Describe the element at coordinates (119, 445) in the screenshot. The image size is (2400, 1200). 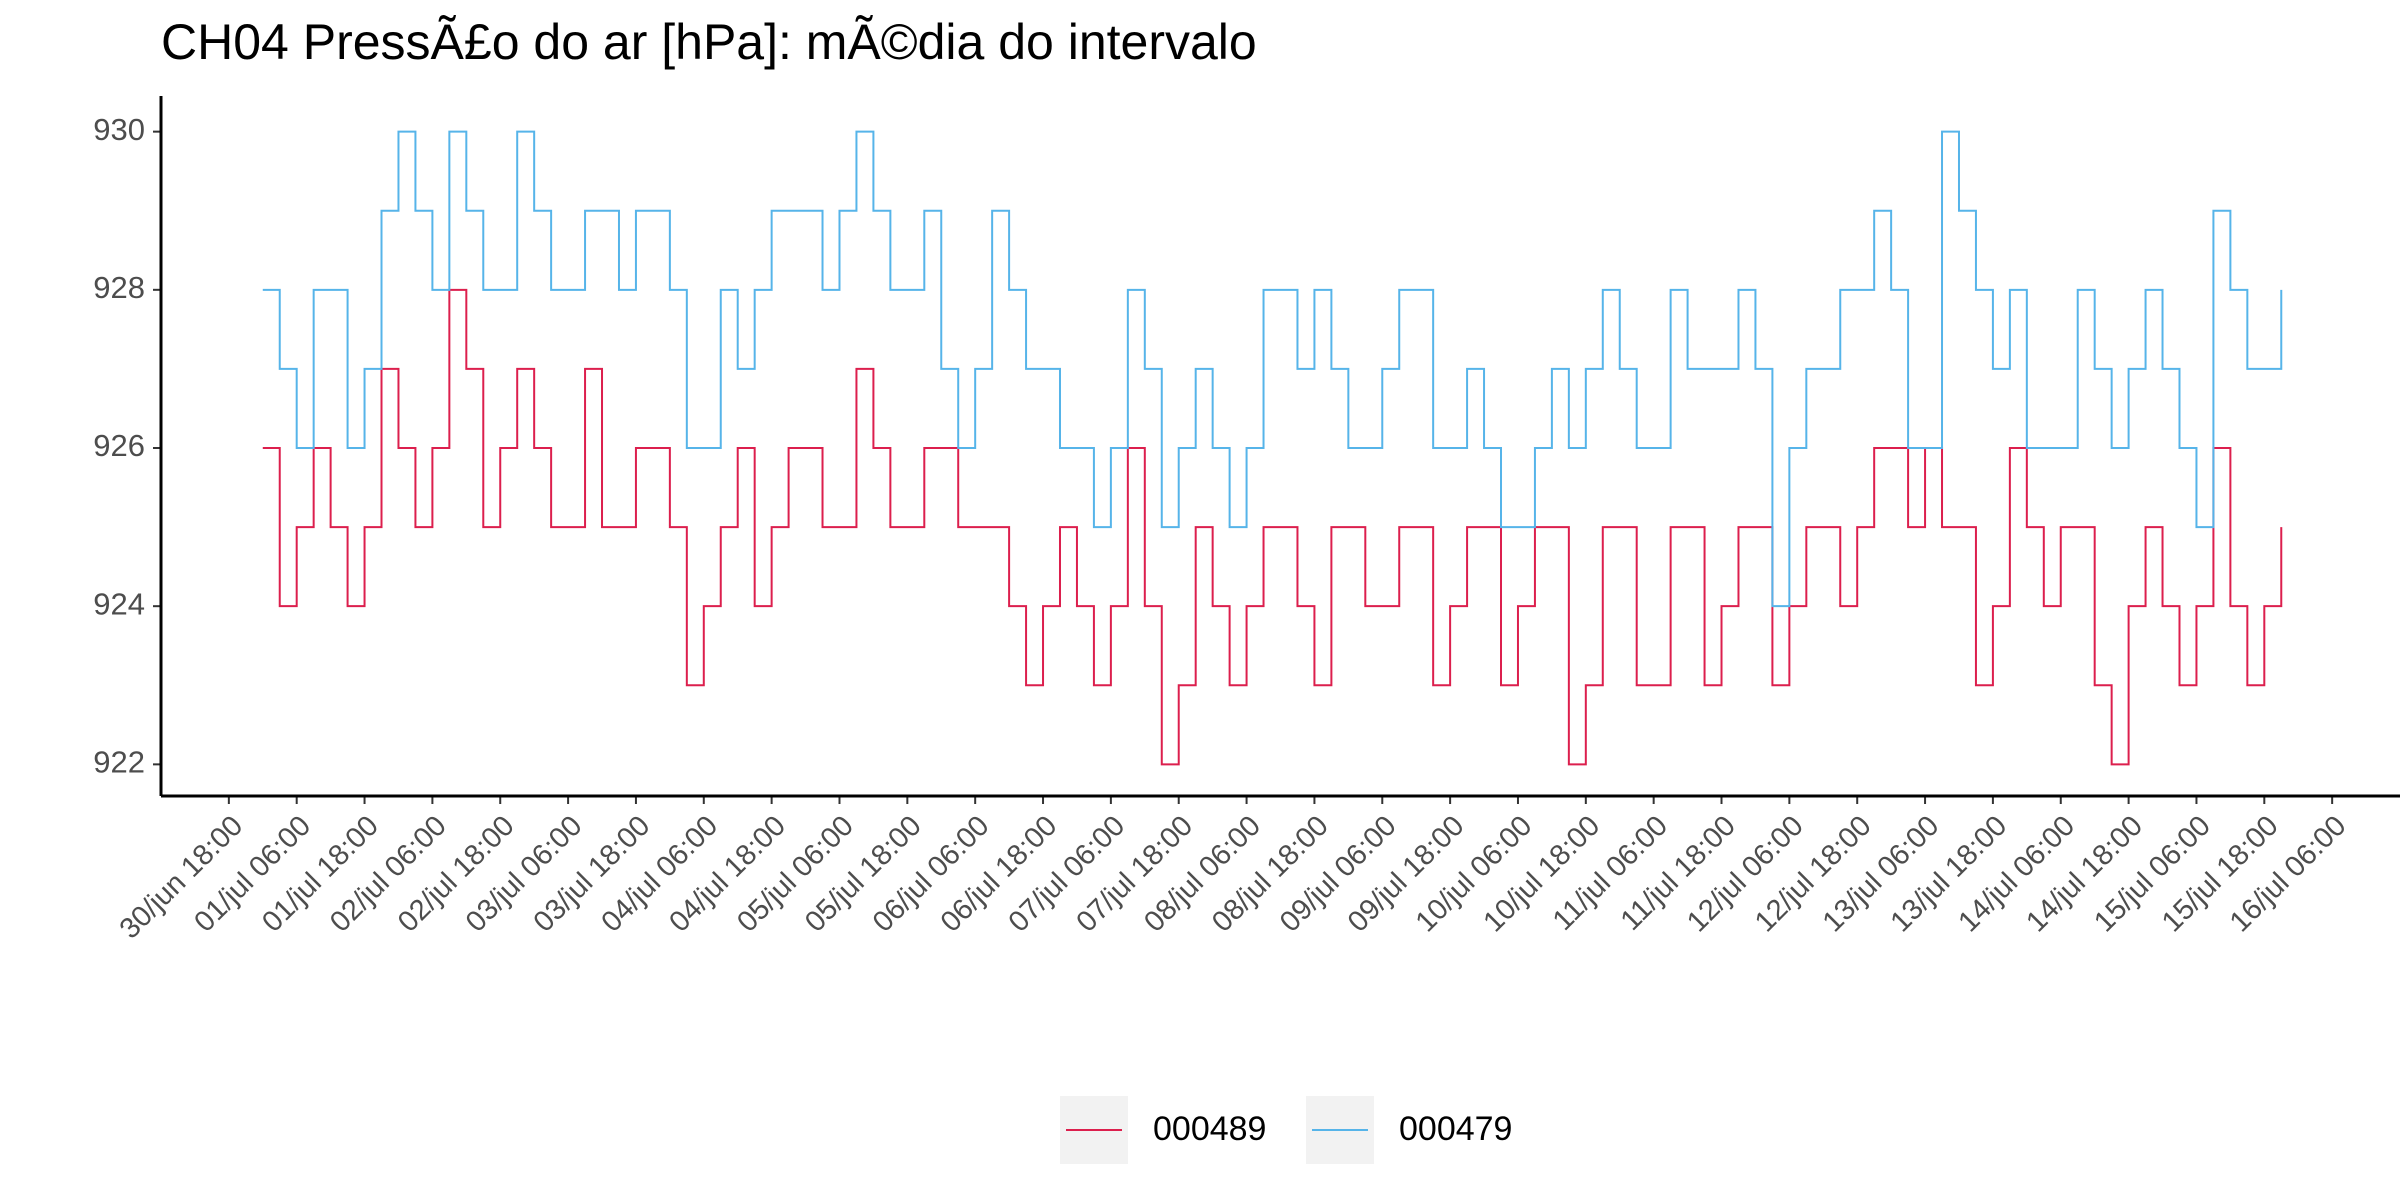
I see `y-tick-label: 926` at that location.